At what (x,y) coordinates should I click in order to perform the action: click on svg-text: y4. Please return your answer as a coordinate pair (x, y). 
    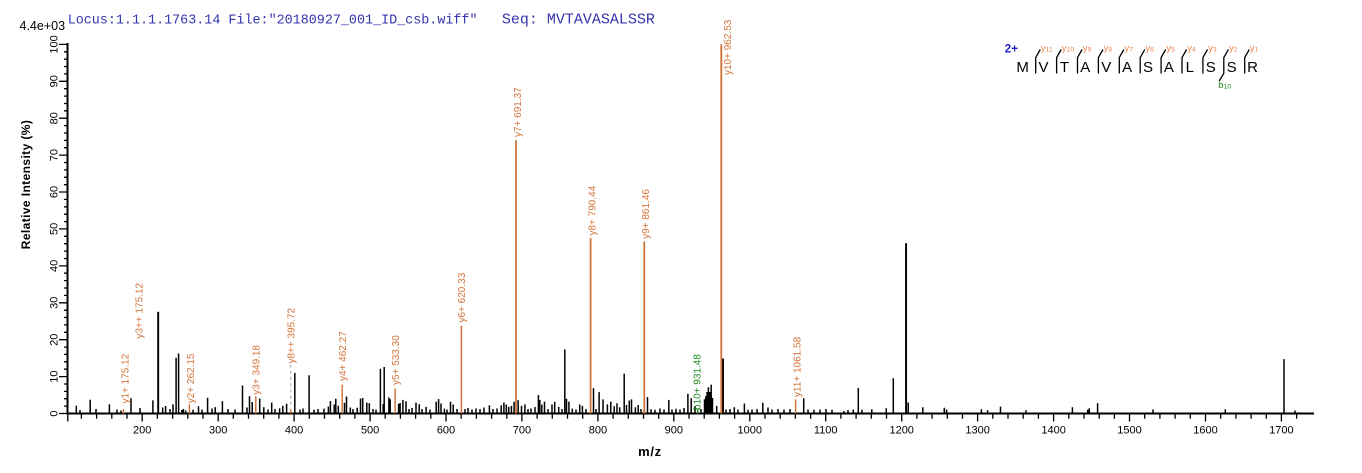
    Looking at the image, I should click on (1191, 48).